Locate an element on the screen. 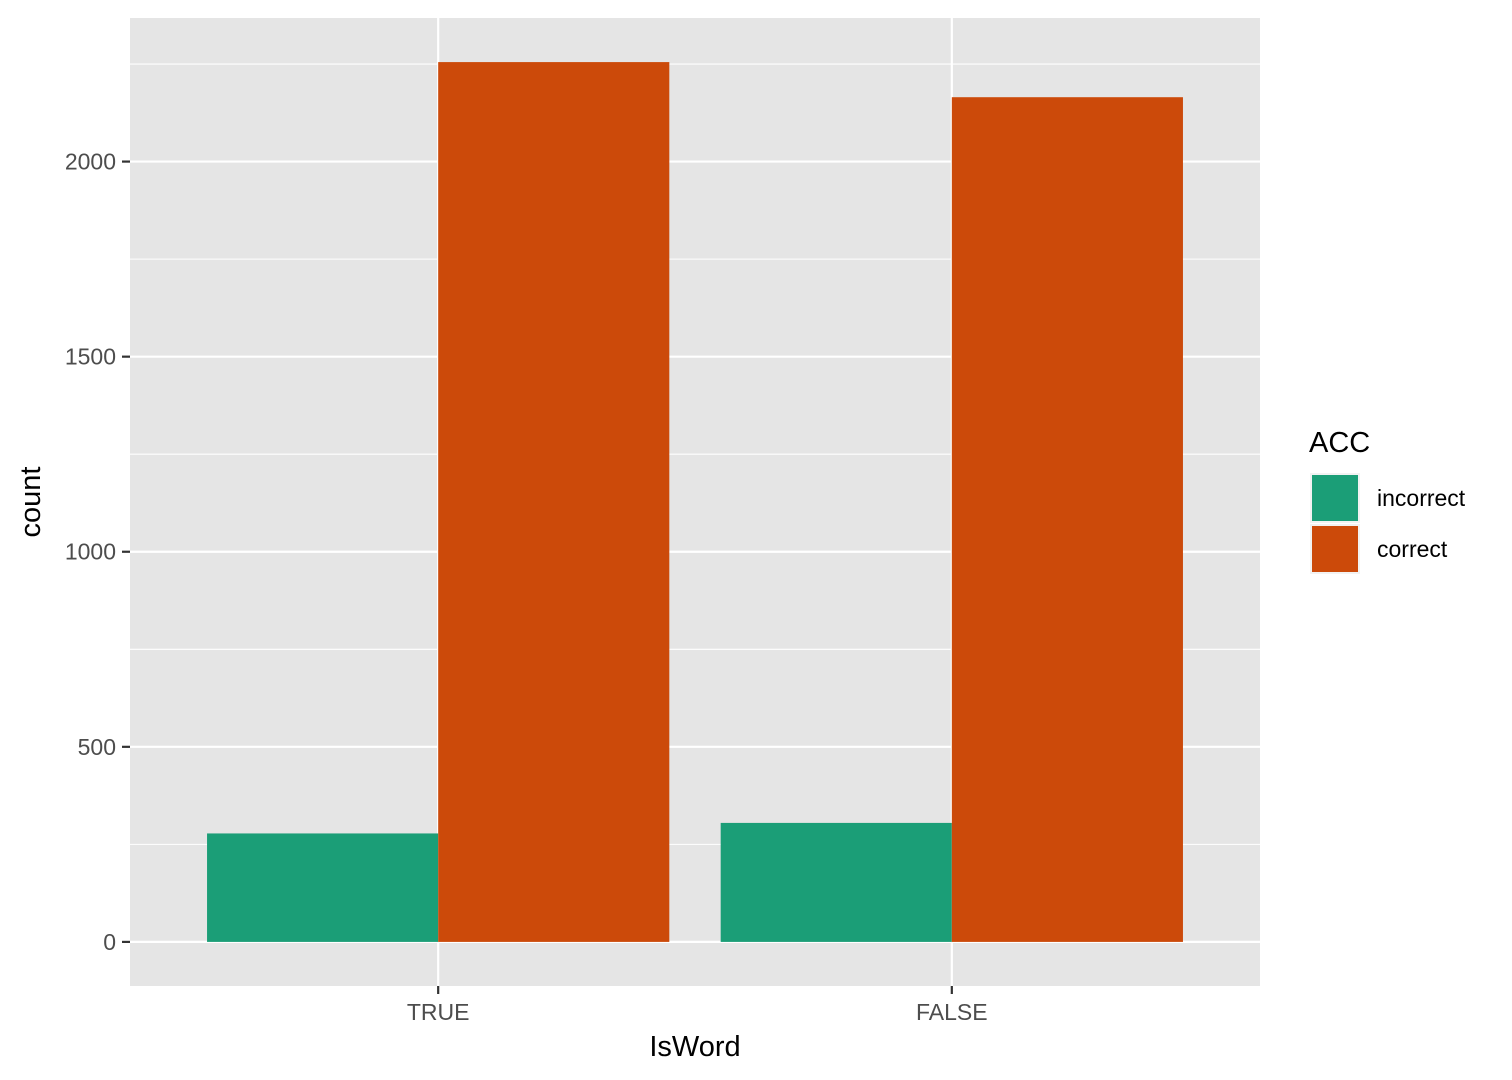 Image resolution: width=1512 pixels, height=1080 pixels. legend-label-incorrect: incorrect is located at coordinates (1421, 498).